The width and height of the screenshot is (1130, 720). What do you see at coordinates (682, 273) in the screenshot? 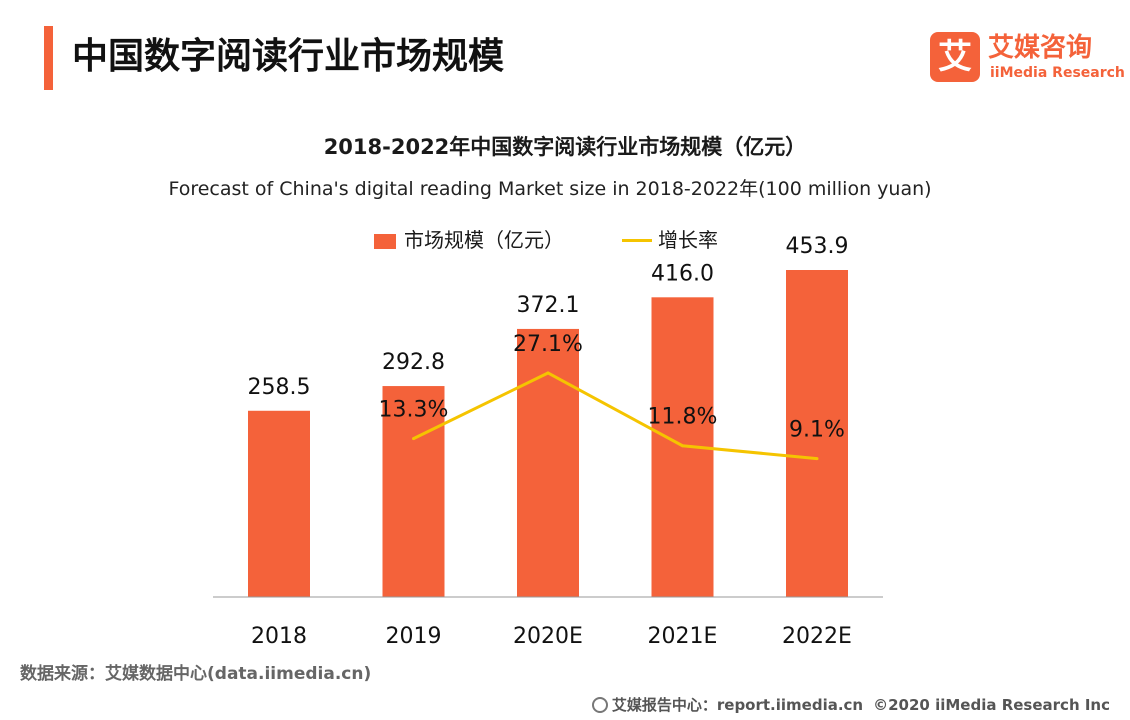
I see `bar-value-label-2021E: 416.0` at bounding box center [682, 273].